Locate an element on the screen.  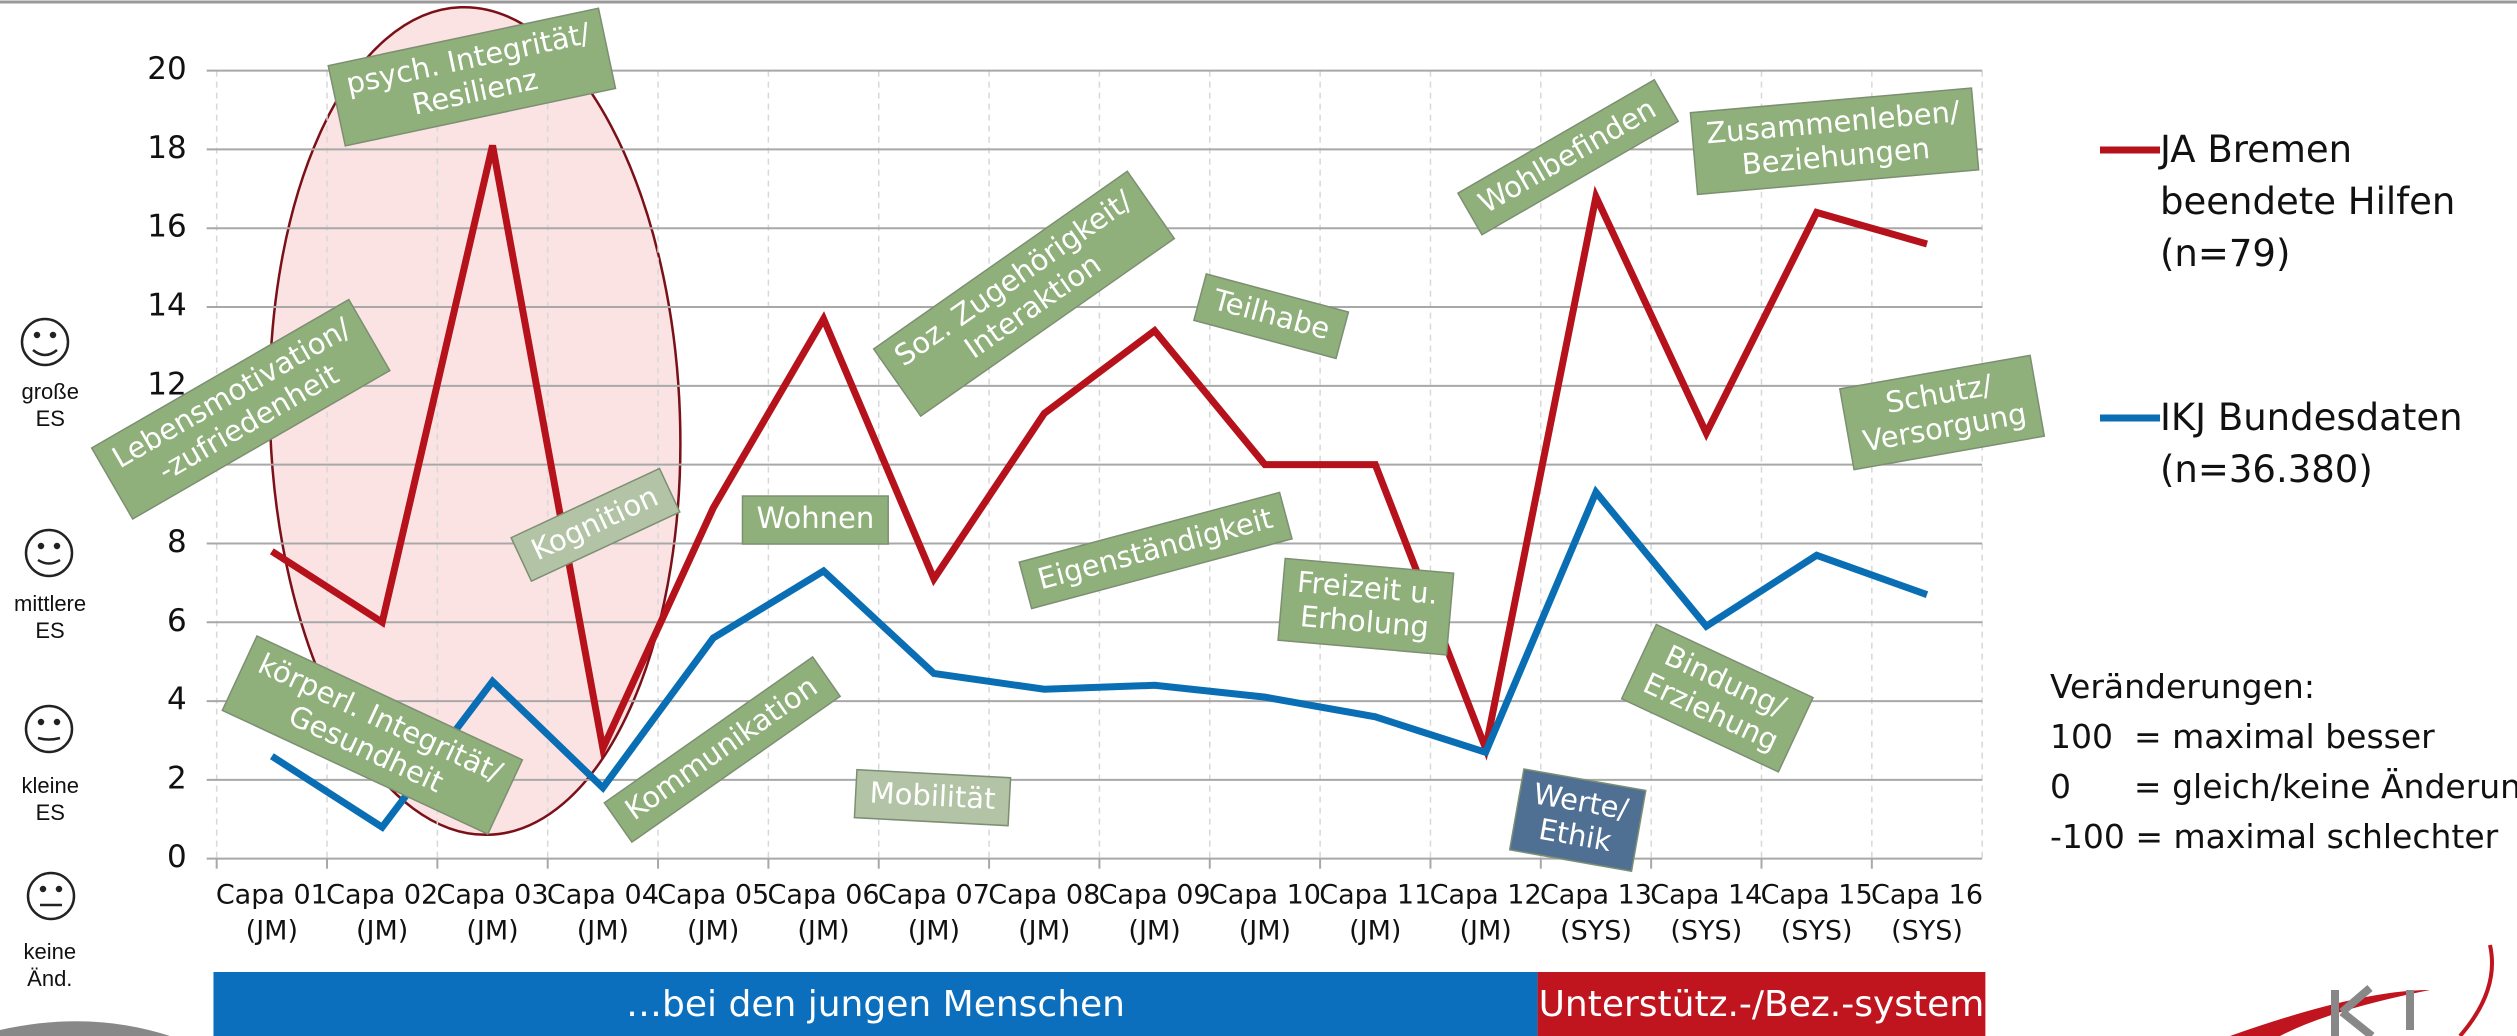
x-tick-label: Capa 01 is located at coordinates (272, 895).